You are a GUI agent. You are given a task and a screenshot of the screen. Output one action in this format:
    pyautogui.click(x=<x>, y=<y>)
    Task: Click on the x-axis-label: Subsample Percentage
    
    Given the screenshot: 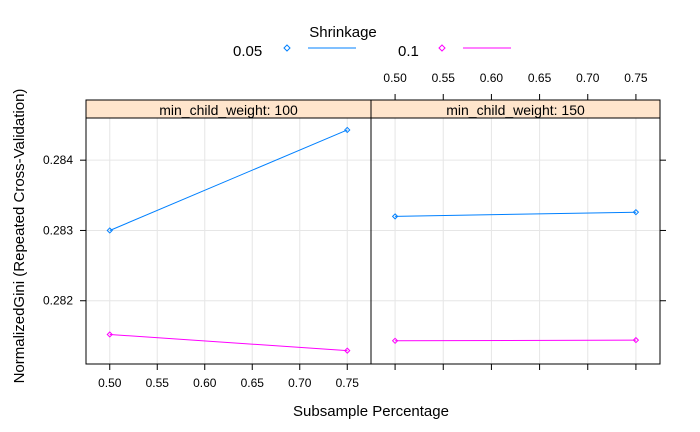 What is the action you would take?
    pyautogui.click(x=371, y=411)
    